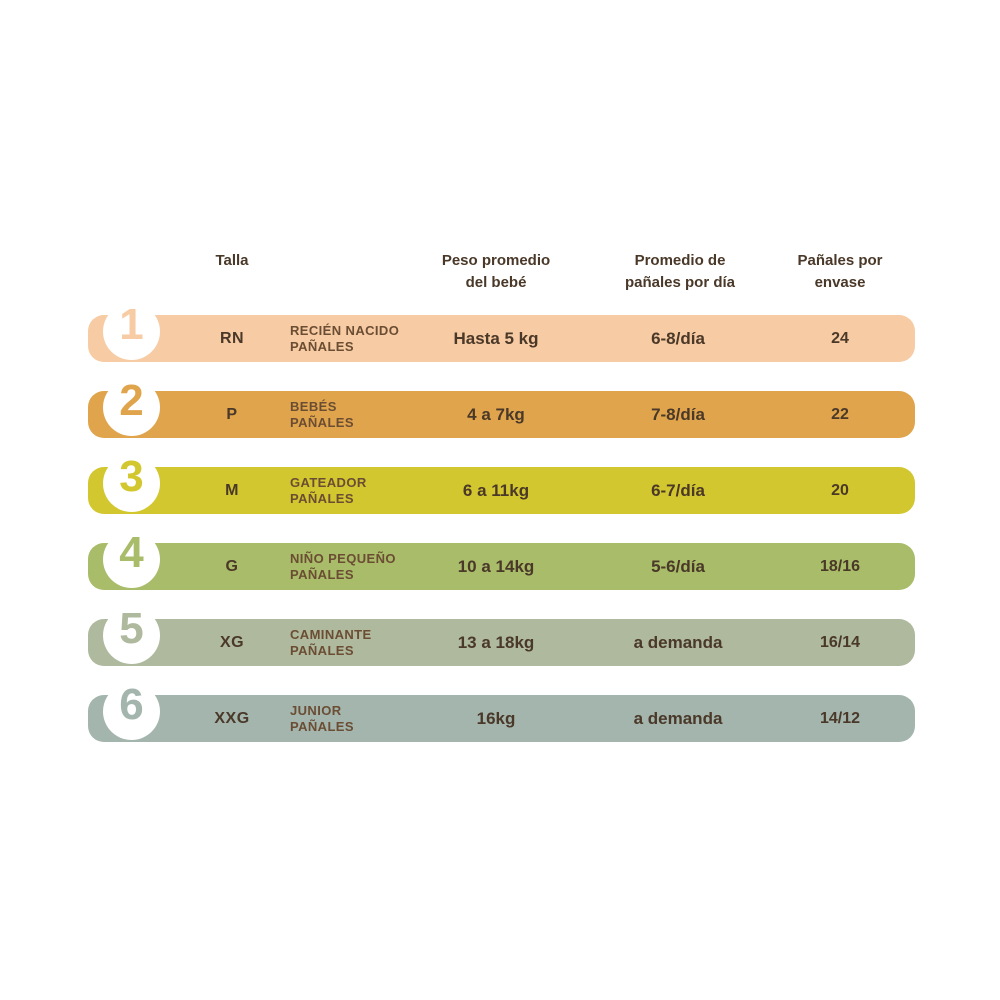 Image resolution: width=1000 pixels, height=1000 pixels. I want to click on row-number-badge: 5, so click(131, 633).